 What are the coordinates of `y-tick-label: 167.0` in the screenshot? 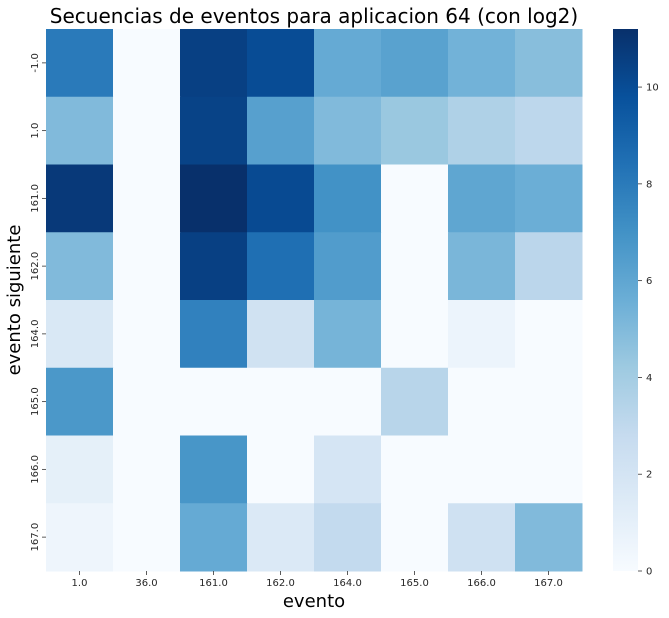 It's located at (35, 537).